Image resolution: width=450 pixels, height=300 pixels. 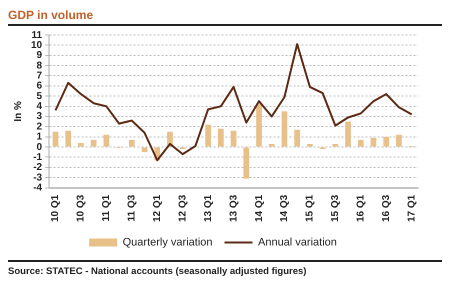 I want to click on y-tick-label: -3, so click(x=38, y=178).